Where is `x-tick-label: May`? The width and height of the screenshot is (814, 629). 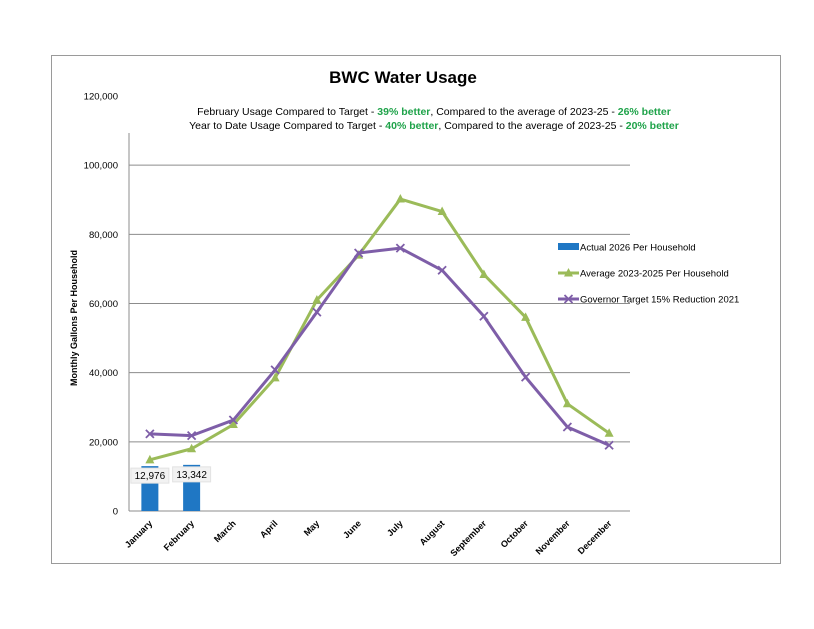 x-tick-label: May is located at coordinates (311, 527).